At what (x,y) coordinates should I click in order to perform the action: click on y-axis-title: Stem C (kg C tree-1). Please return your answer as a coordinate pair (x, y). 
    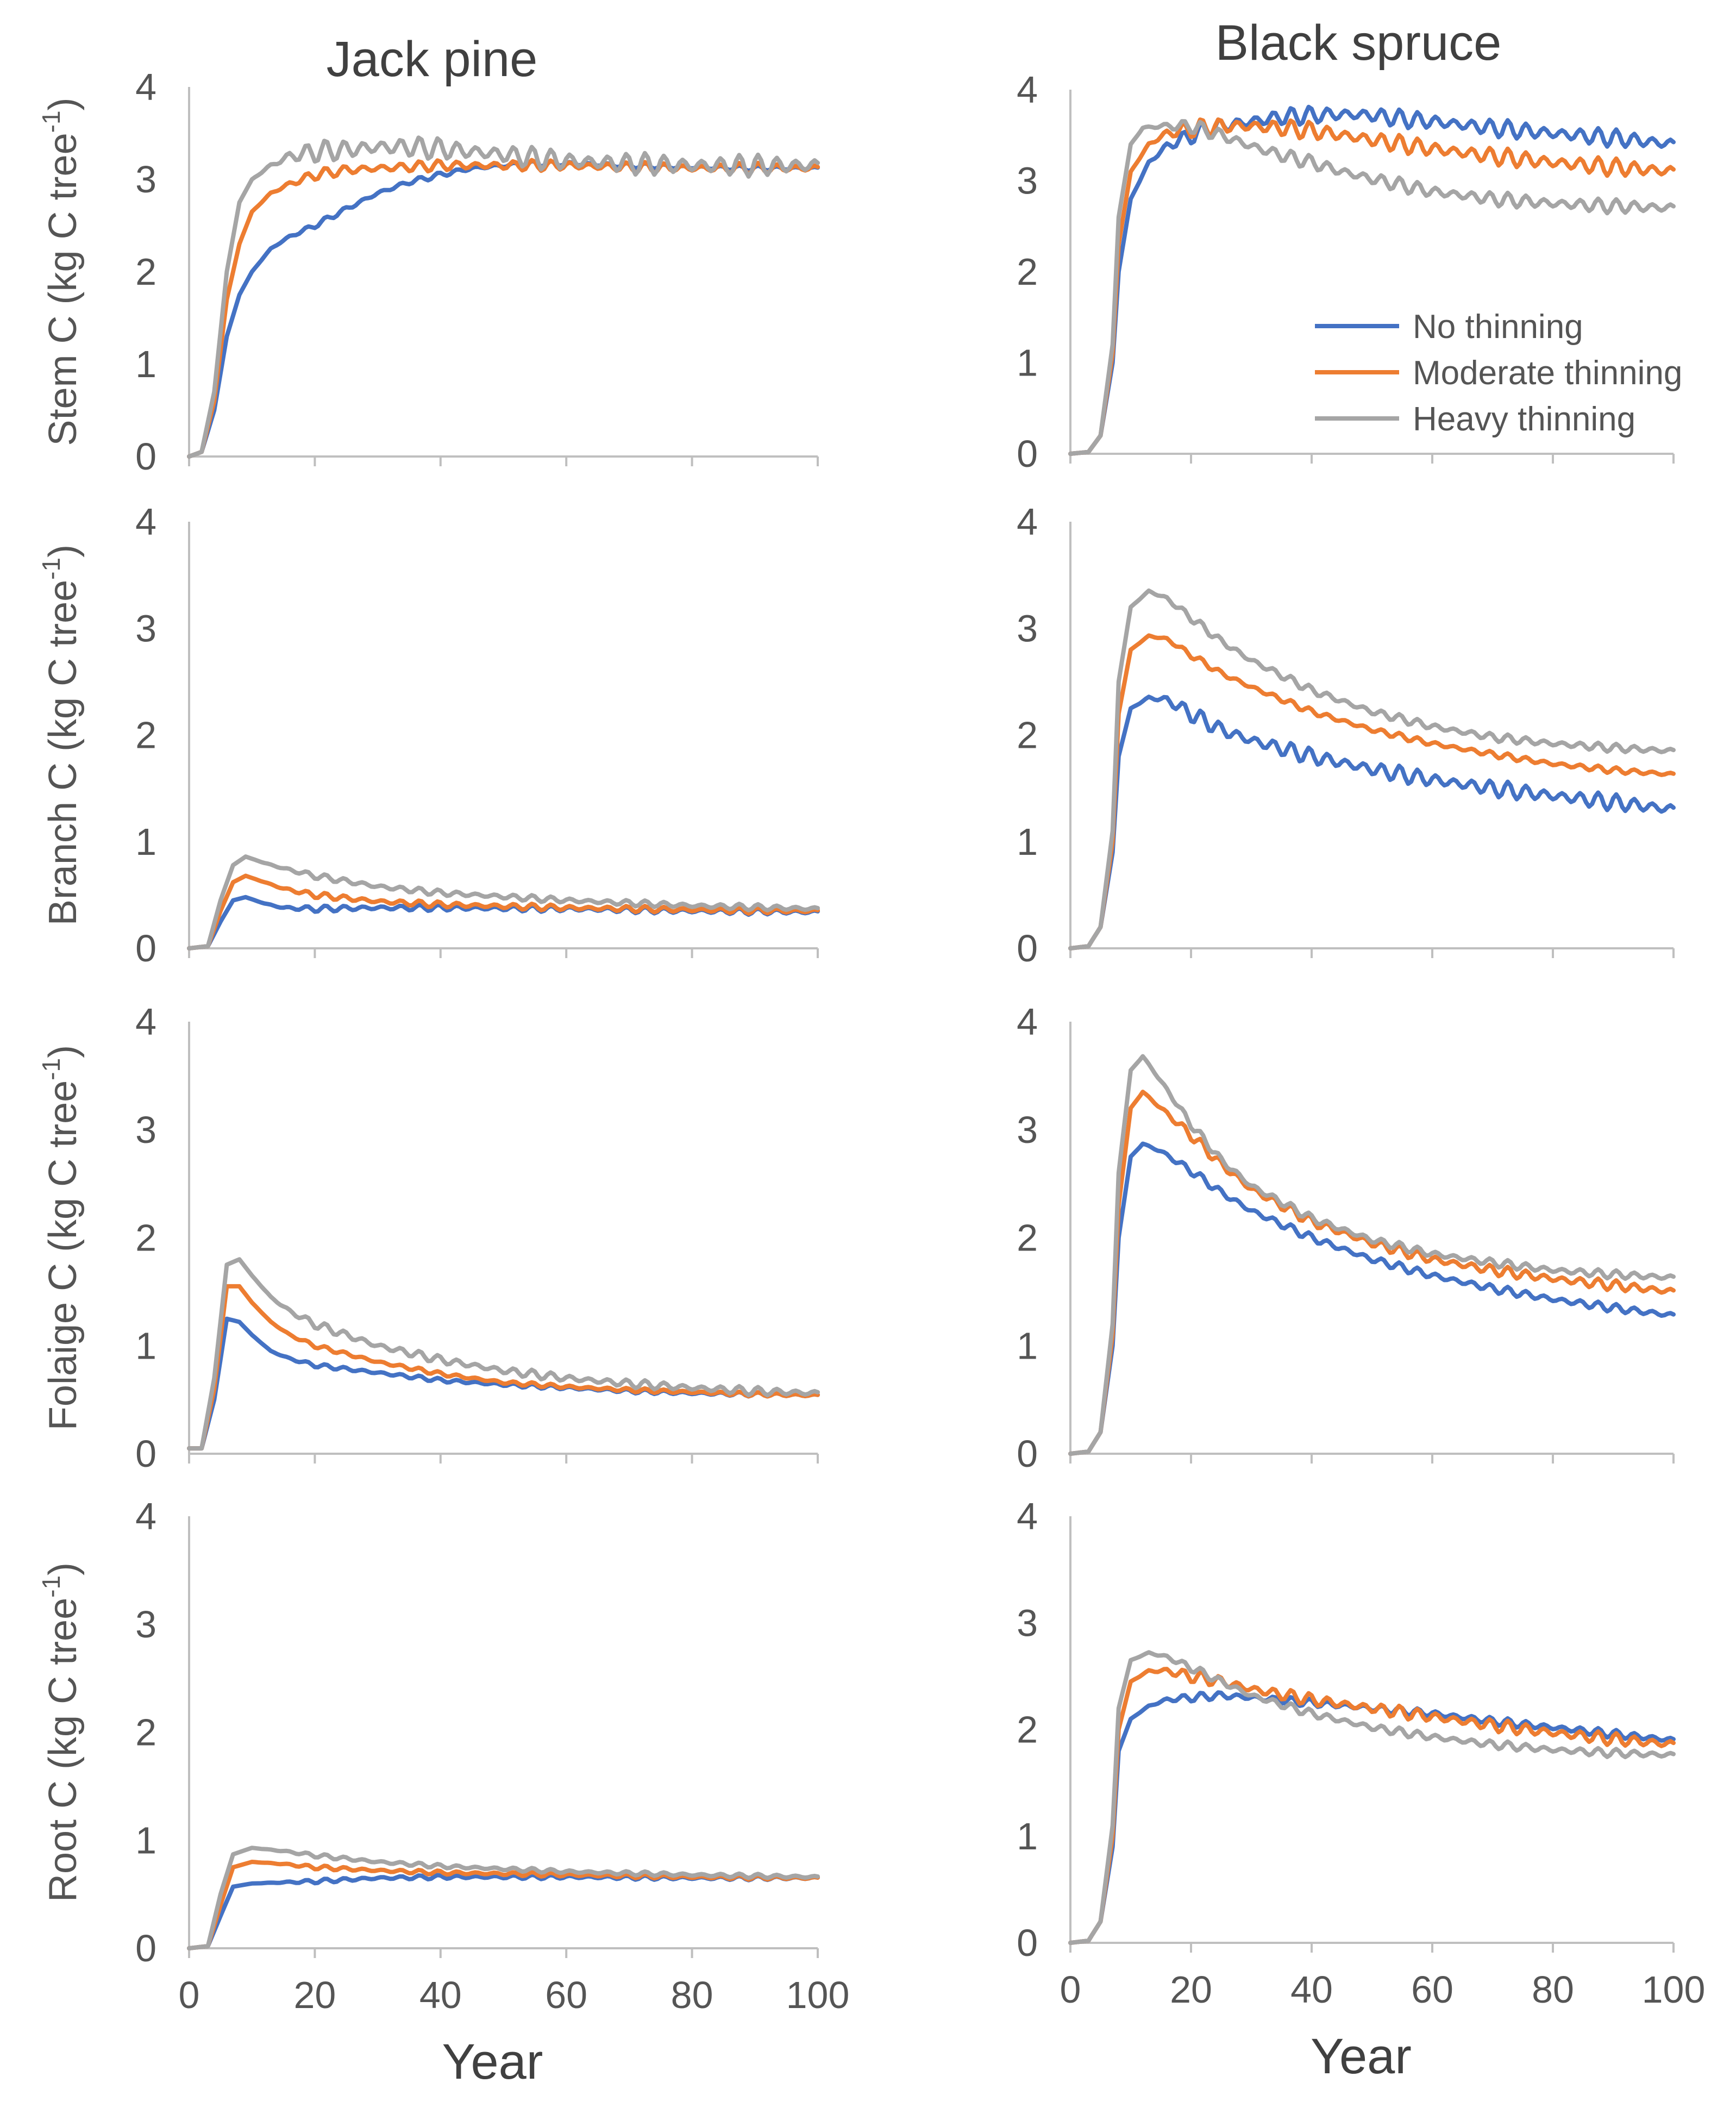
    Looking at the image, I should click on (61, 271).